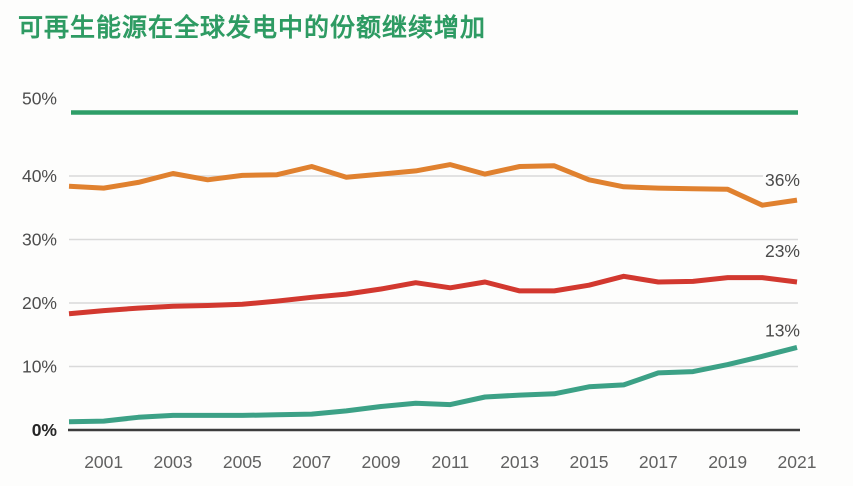 The width and height of the screenshot is (853, 486). I want to click on teal-bottom-line-end-label: 13%, so click(782, 330).